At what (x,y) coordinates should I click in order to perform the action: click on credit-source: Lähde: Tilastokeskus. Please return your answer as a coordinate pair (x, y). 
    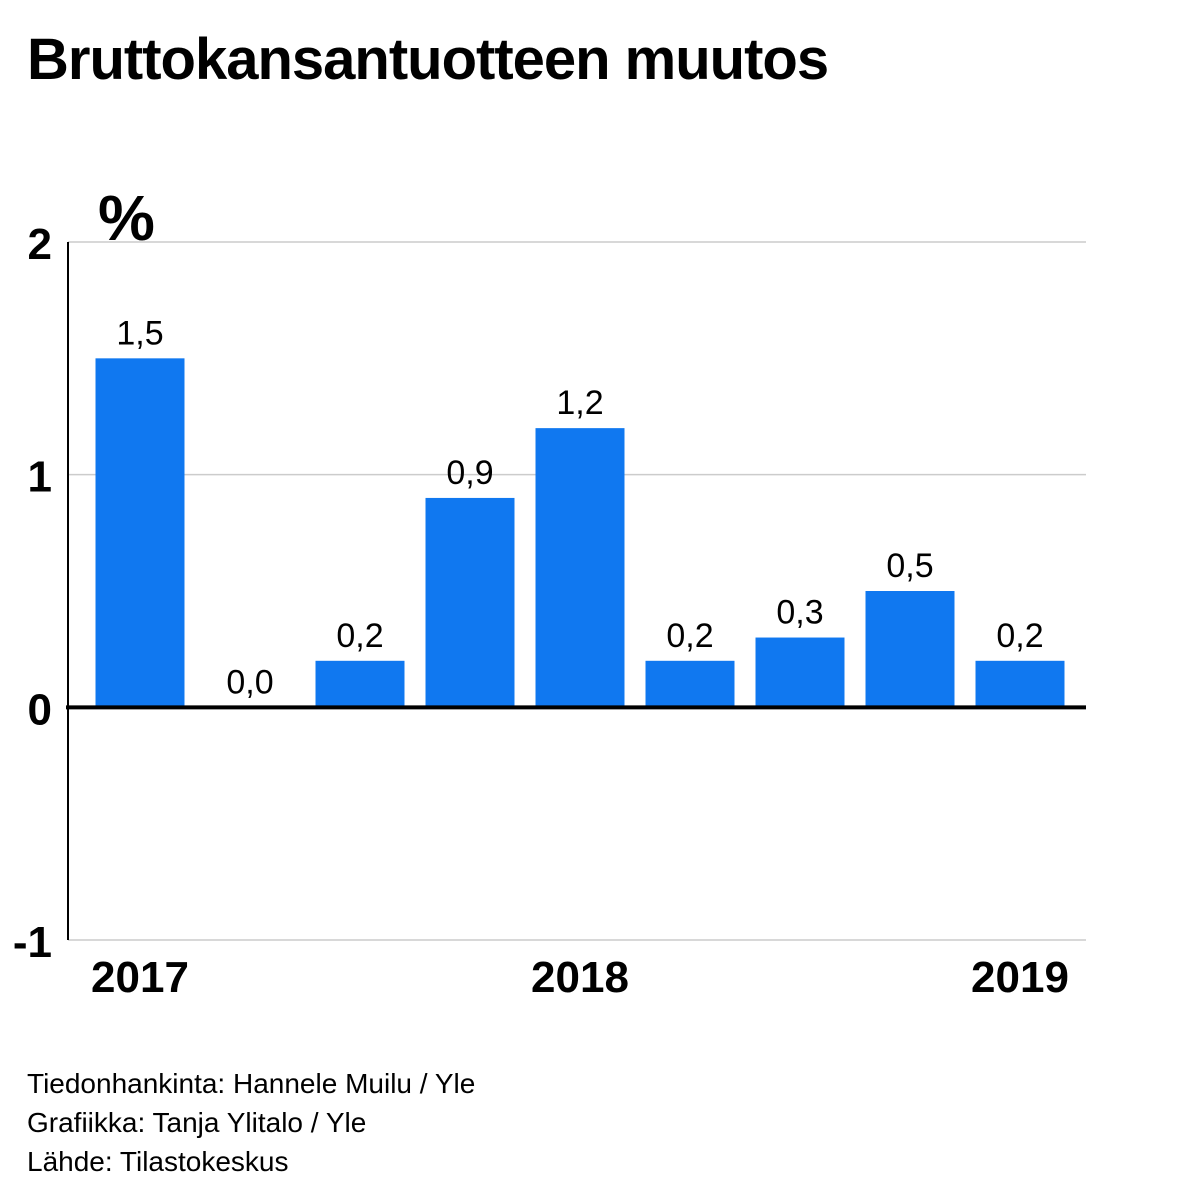
    Looking at the image, I should click on (158, 1161).